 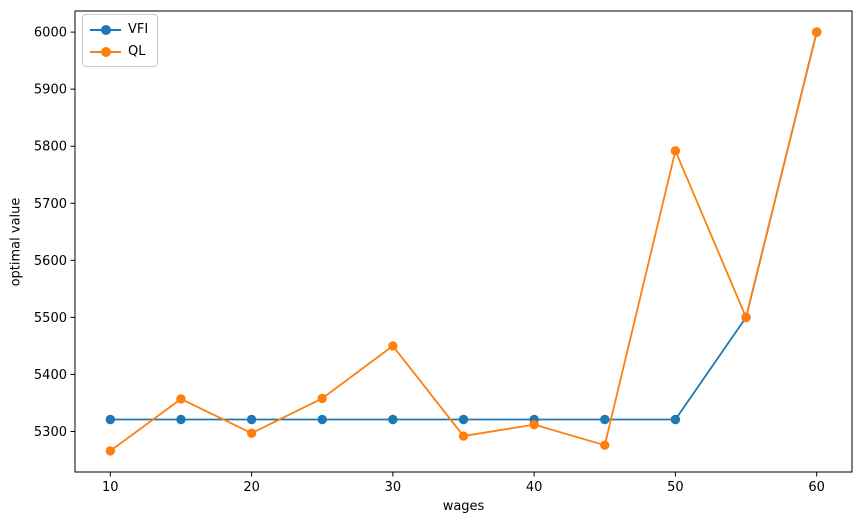 What do you see at coordinates (137, 51) in the screenshot?
I see `legend-label-ql: QL` at bounding box center [137, 51].